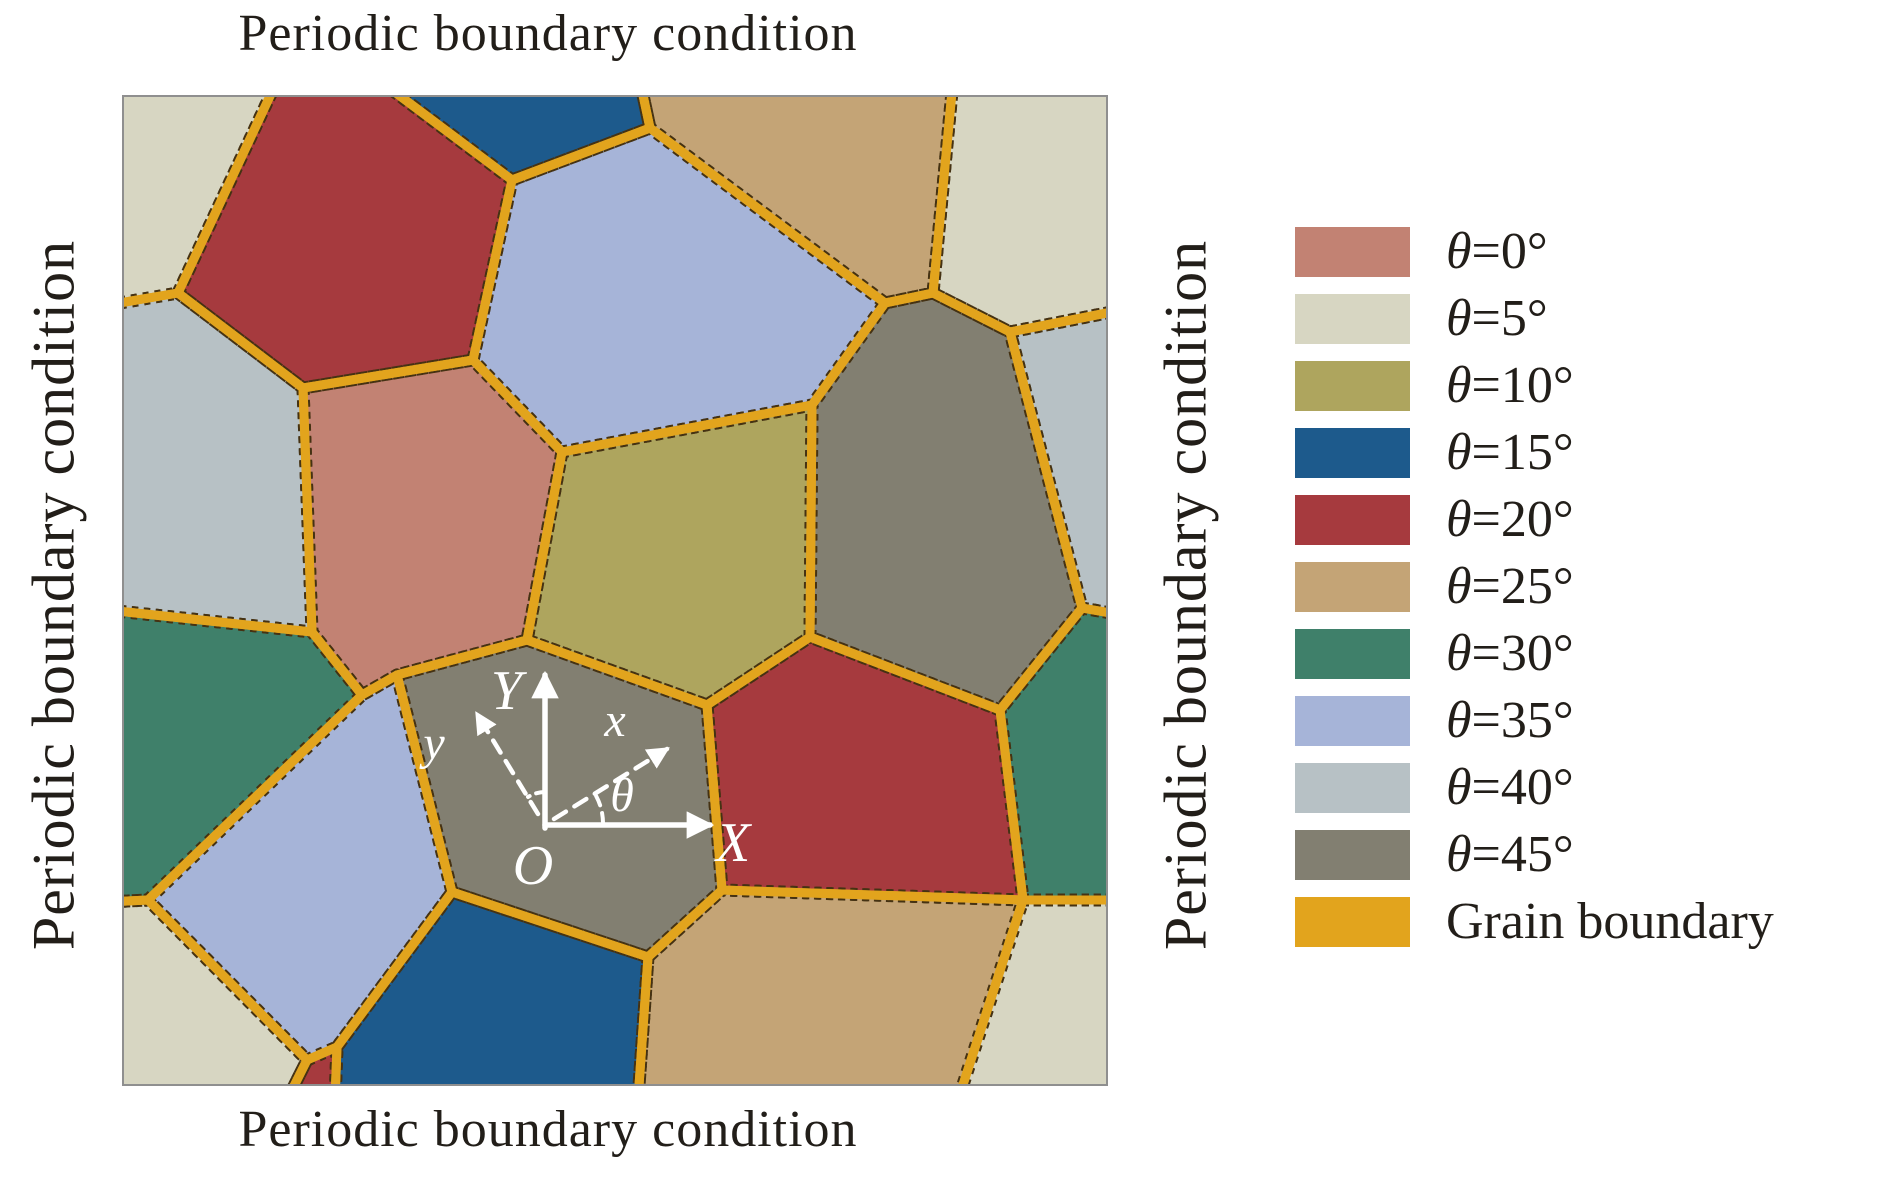 The width and height of the screenshot is (1890, 1183). Describe the element at coordinates (507, 764) in the screenshot. I see `local-y-axis-arrow` at that location.